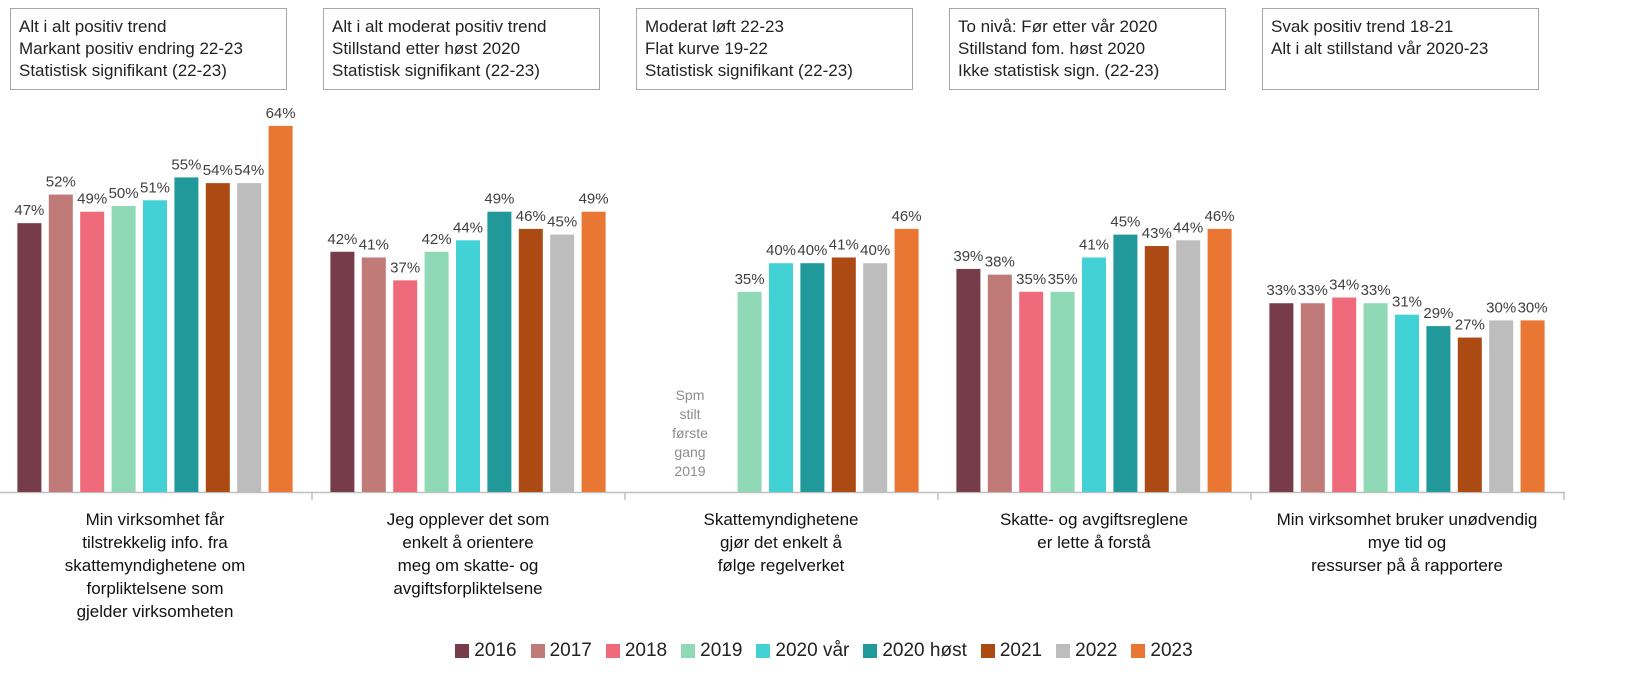 The width and height of the screenshot is (1648, 697). I want to click on legend-item: 2018, so click(636, 651).